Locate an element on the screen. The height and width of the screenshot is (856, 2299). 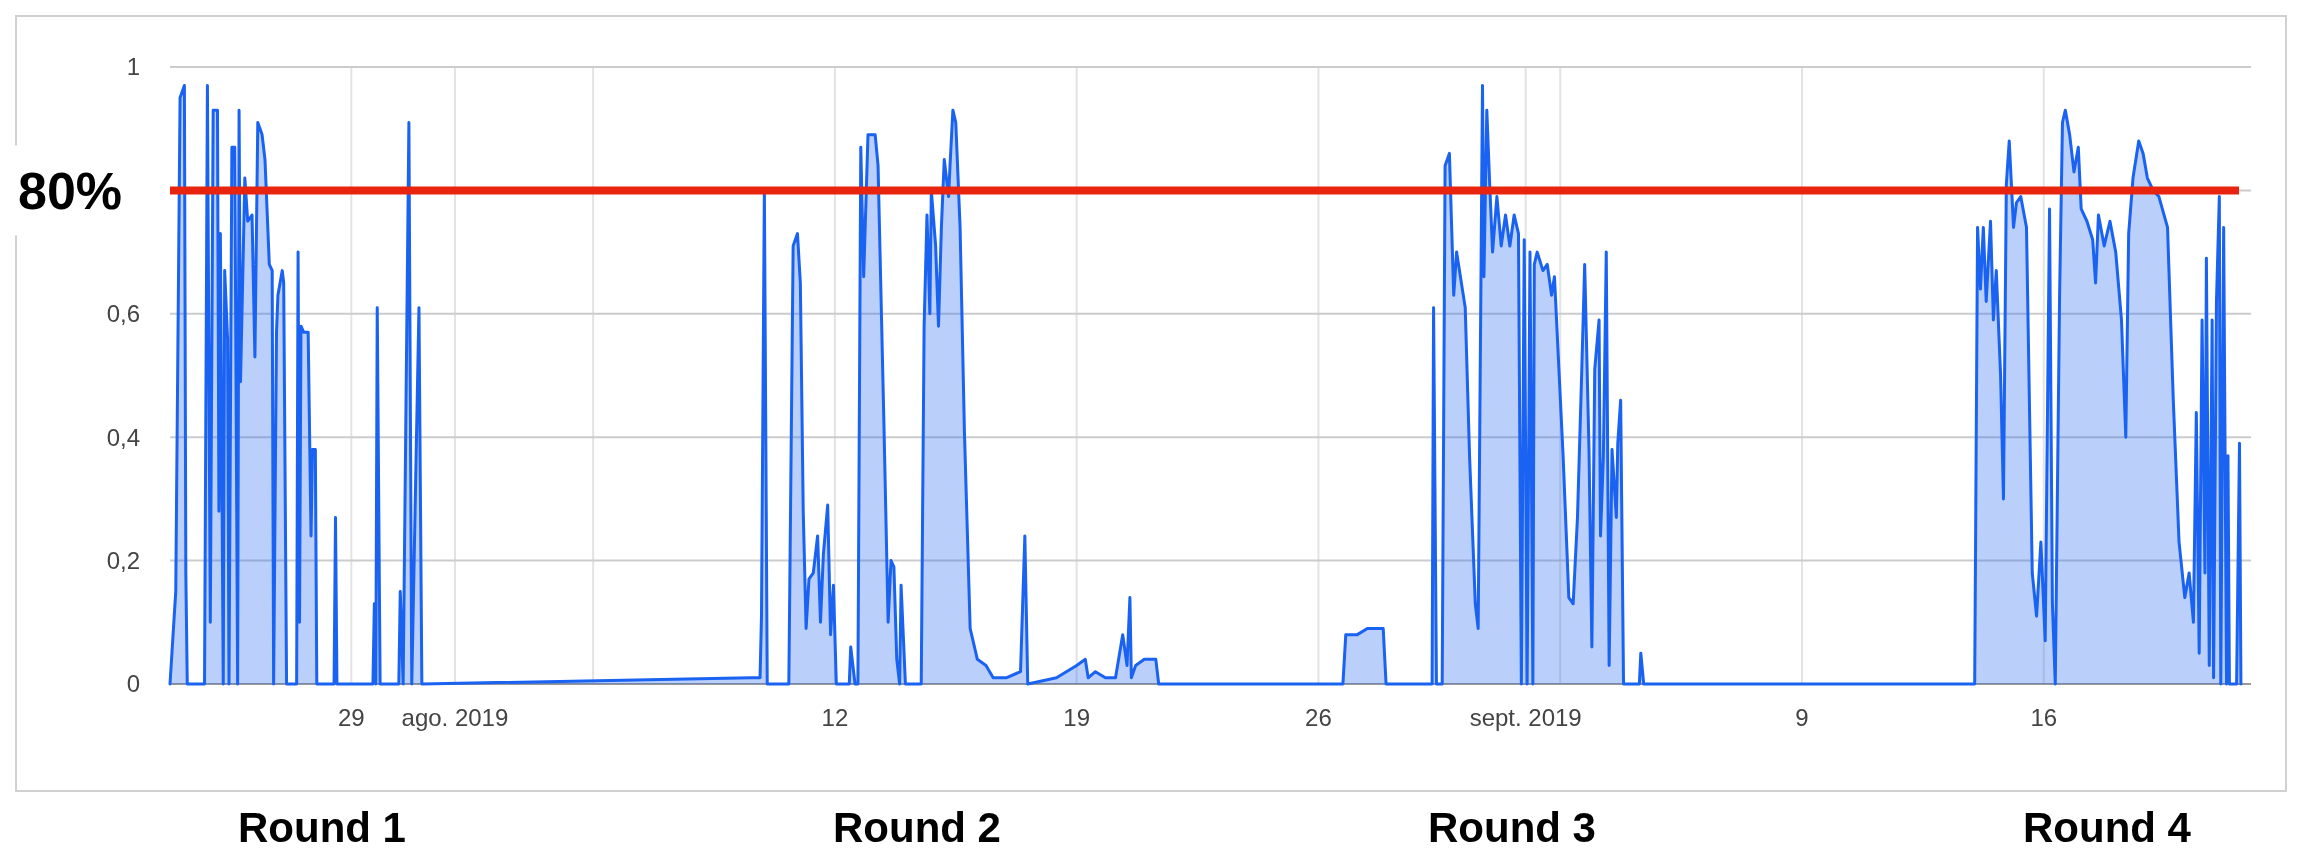
x-tick-label: 19 is located at coordinates (1077, 717).